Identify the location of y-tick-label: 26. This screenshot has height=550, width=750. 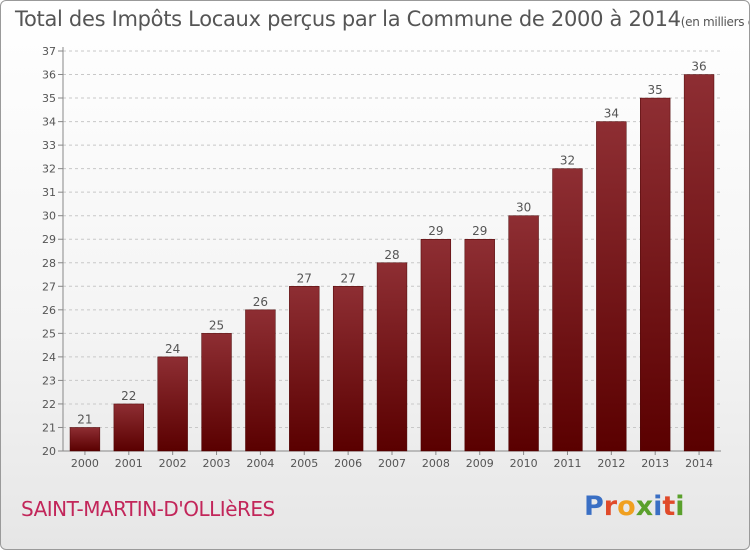
(49, 310).